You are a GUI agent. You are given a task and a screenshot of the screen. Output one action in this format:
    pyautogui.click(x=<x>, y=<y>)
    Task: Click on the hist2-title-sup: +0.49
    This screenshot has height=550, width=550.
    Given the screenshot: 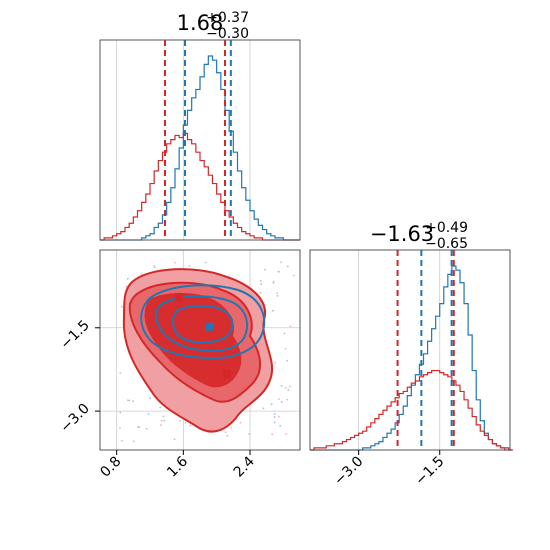 What is the action you would take?
    pyautogui.click(x=446, y=228)
    